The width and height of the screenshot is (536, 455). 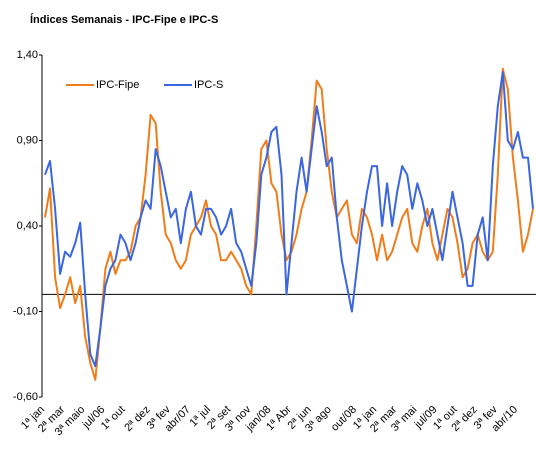 I want to click on y-tick-label: -0,60, so click(x=25, y=397).